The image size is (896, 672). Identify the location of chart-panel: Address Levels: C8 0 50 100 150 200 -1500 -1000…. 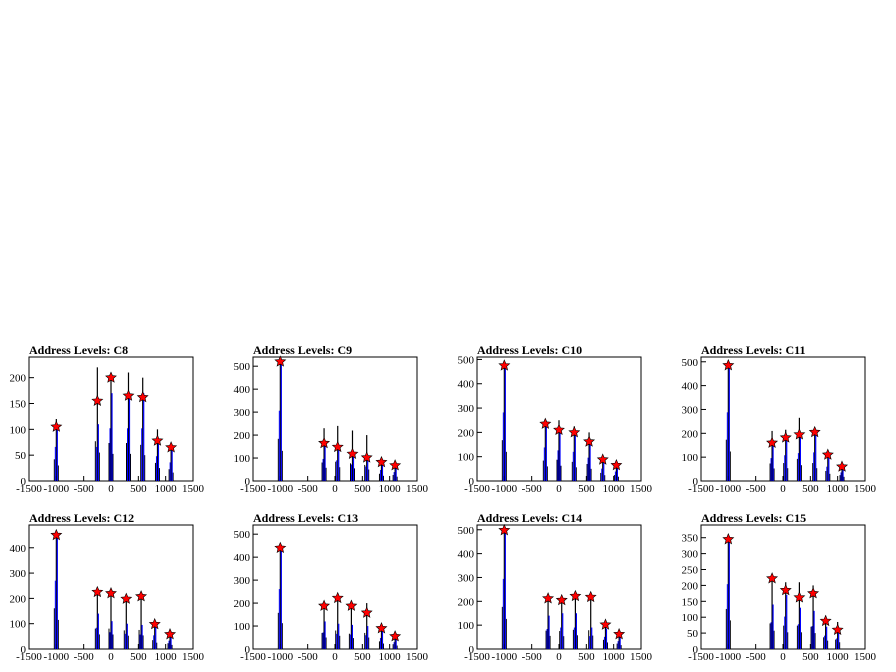
(107, 419).